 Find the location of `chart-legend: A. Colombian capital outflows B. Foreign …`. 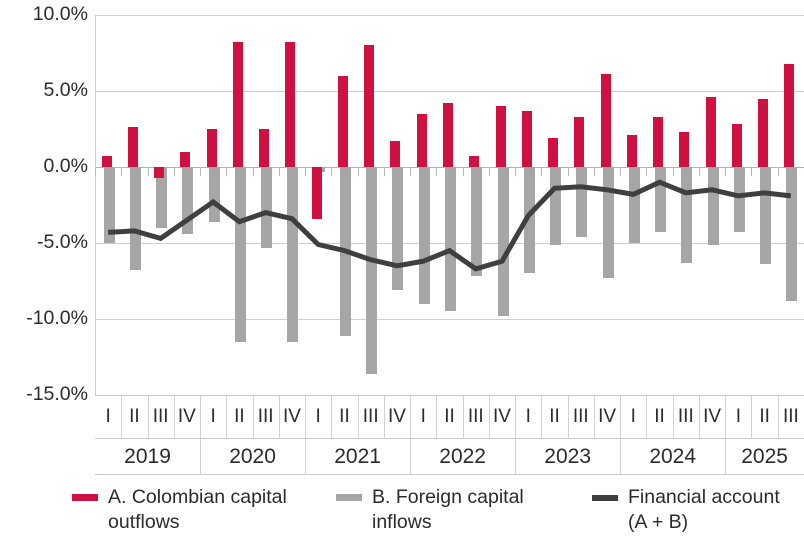

chart-legend: A. Colombian capital outflows B. Foreign … is located at coordinates (438, 510).